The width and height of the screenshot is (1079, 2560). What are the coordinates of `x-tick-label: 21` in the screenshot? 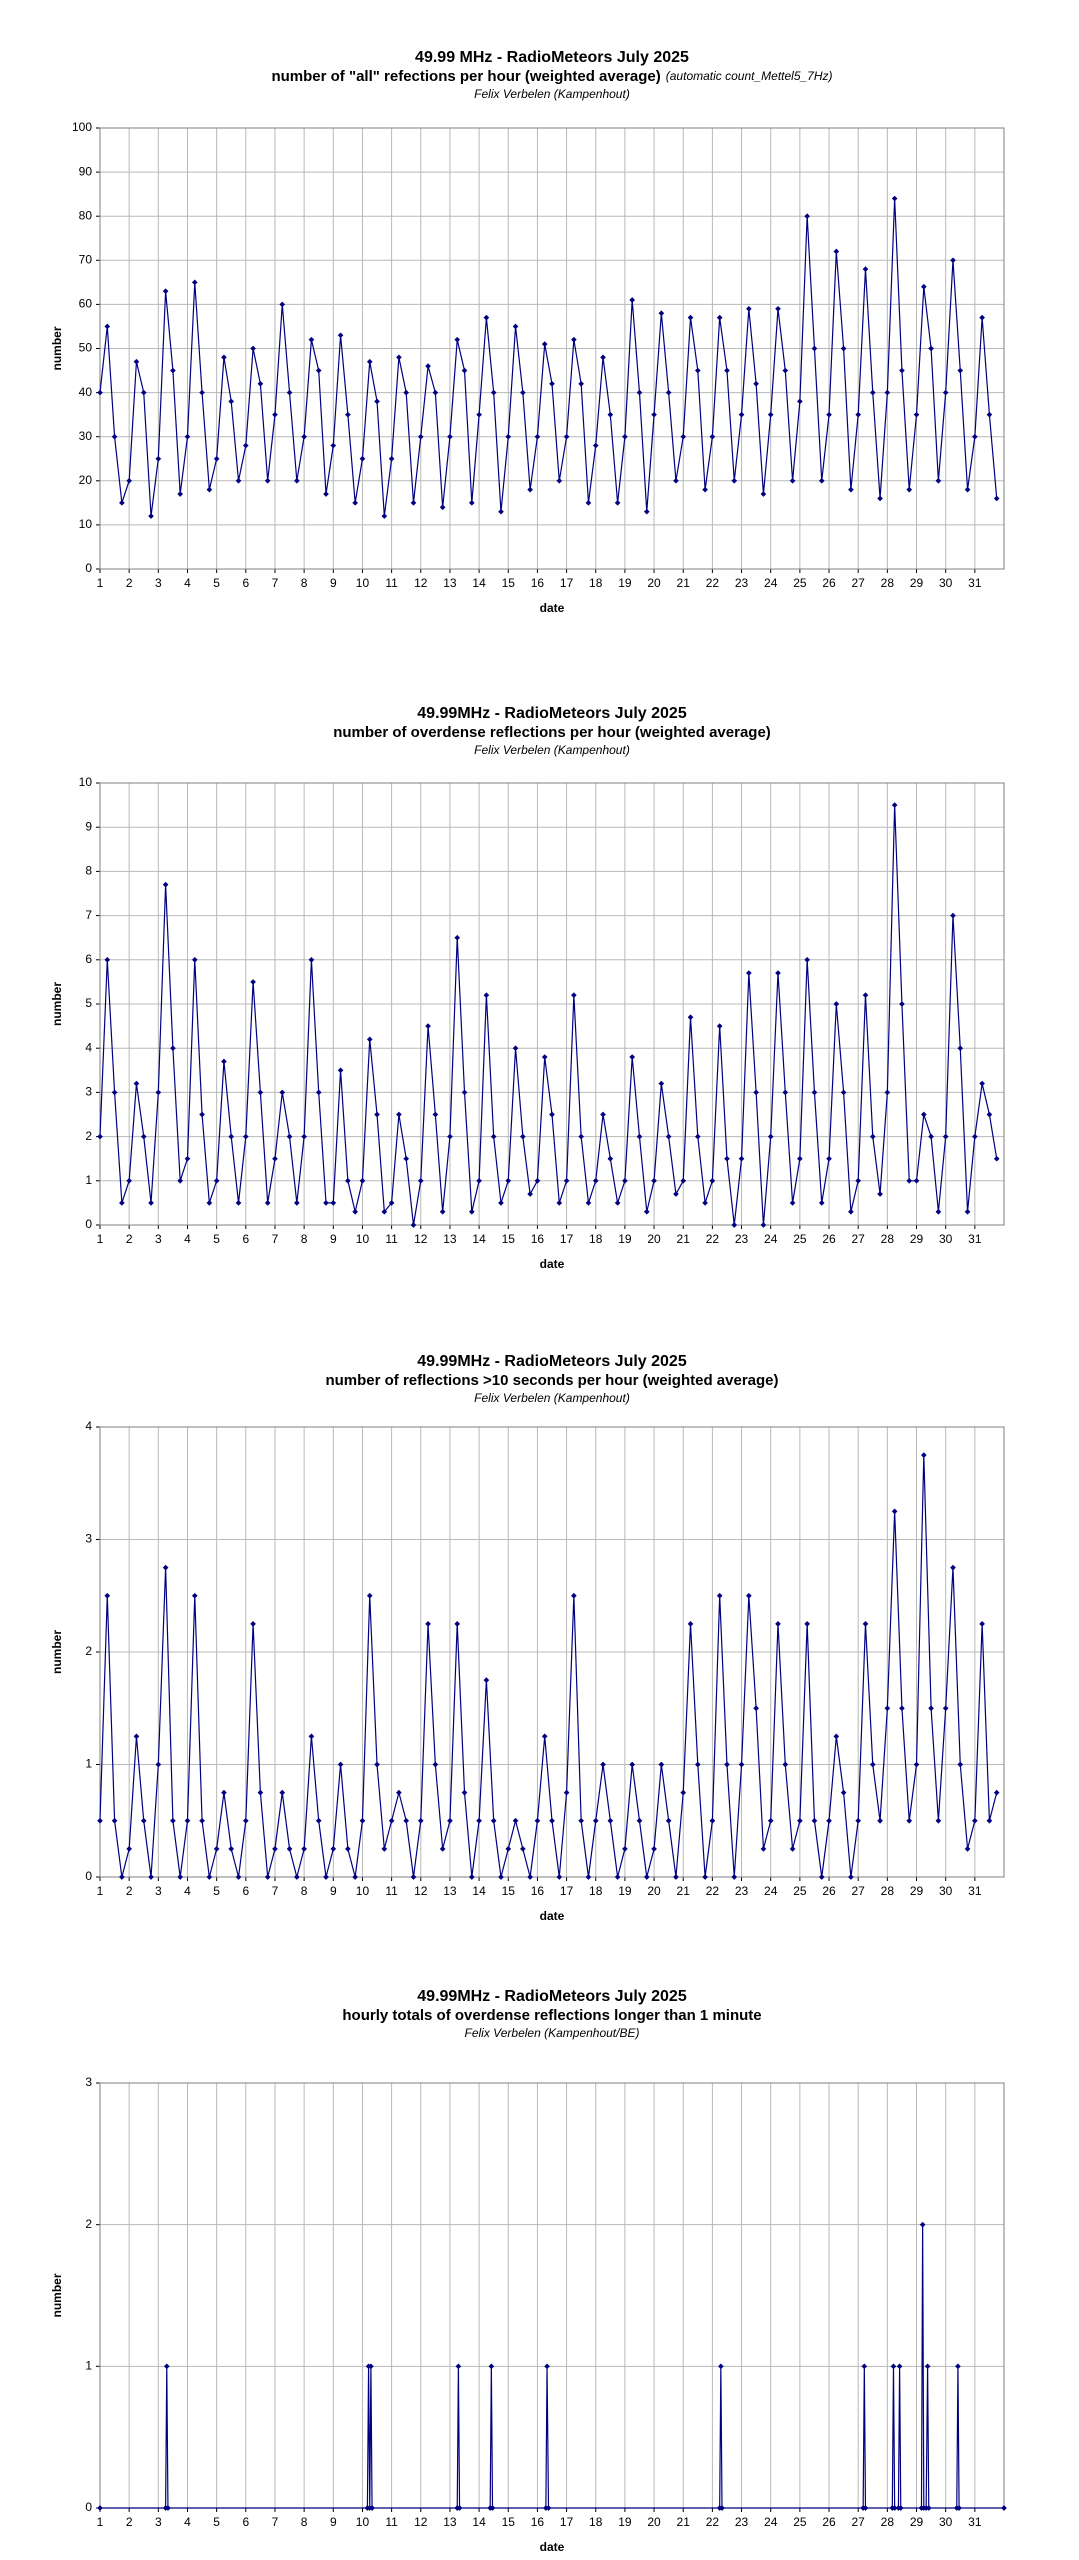 It's located at (684, 2522).